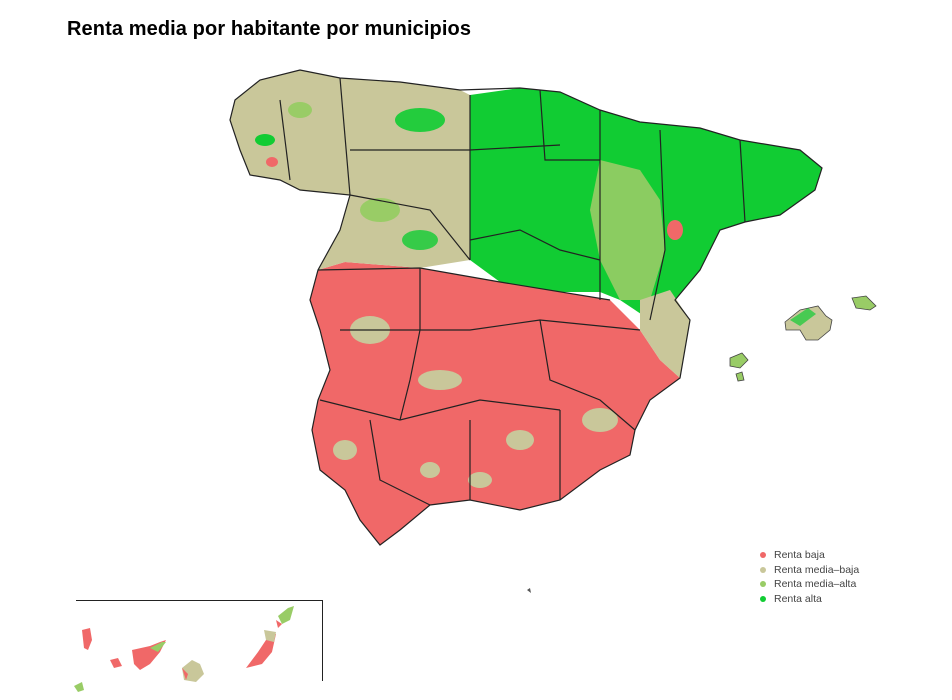  I want to click on legend-item-renta-media-baja: Renta media–baja, so click(809, 570).